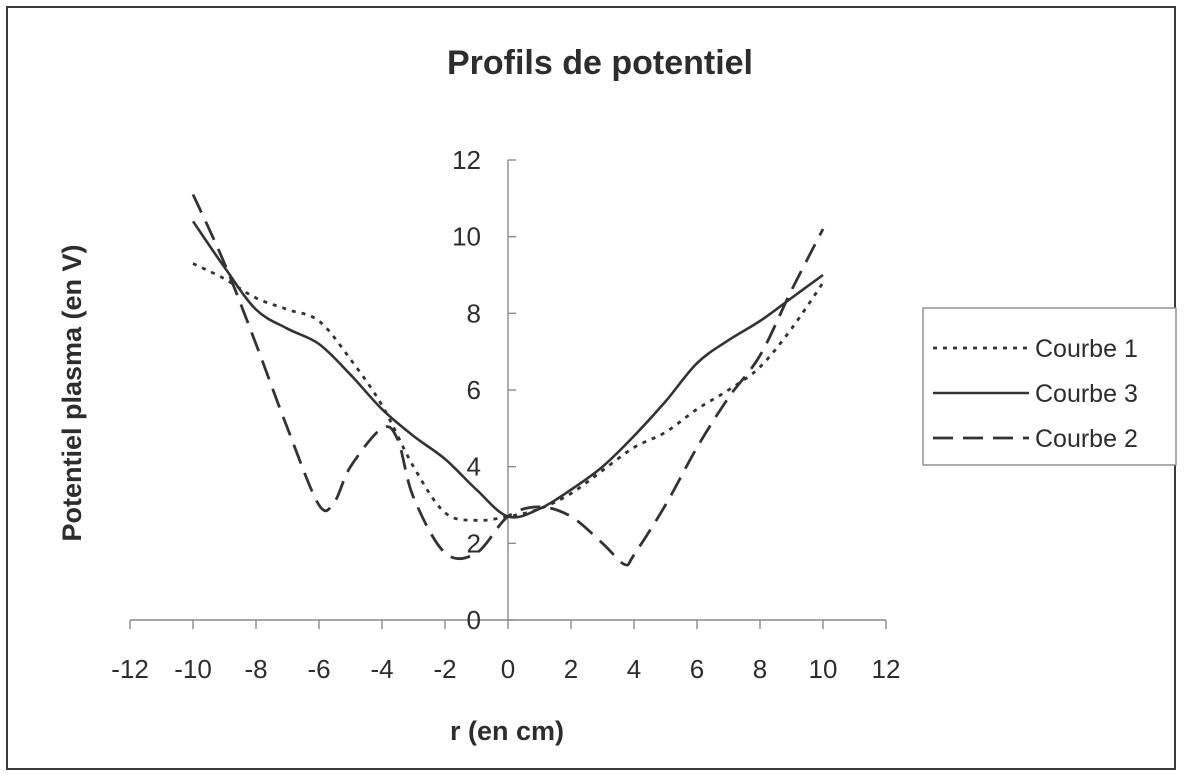 Image resolution: width=1184 pixels, height=780 pixels. I want to click on x-axis-label: r (en cm), so click(507, 731).